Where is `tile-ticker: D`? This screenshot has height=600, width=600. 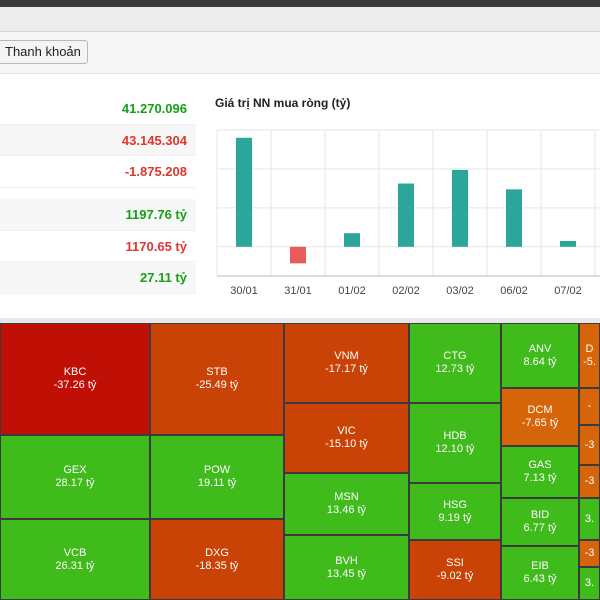 tile-ticker: D is located at coordinates (589, 348).